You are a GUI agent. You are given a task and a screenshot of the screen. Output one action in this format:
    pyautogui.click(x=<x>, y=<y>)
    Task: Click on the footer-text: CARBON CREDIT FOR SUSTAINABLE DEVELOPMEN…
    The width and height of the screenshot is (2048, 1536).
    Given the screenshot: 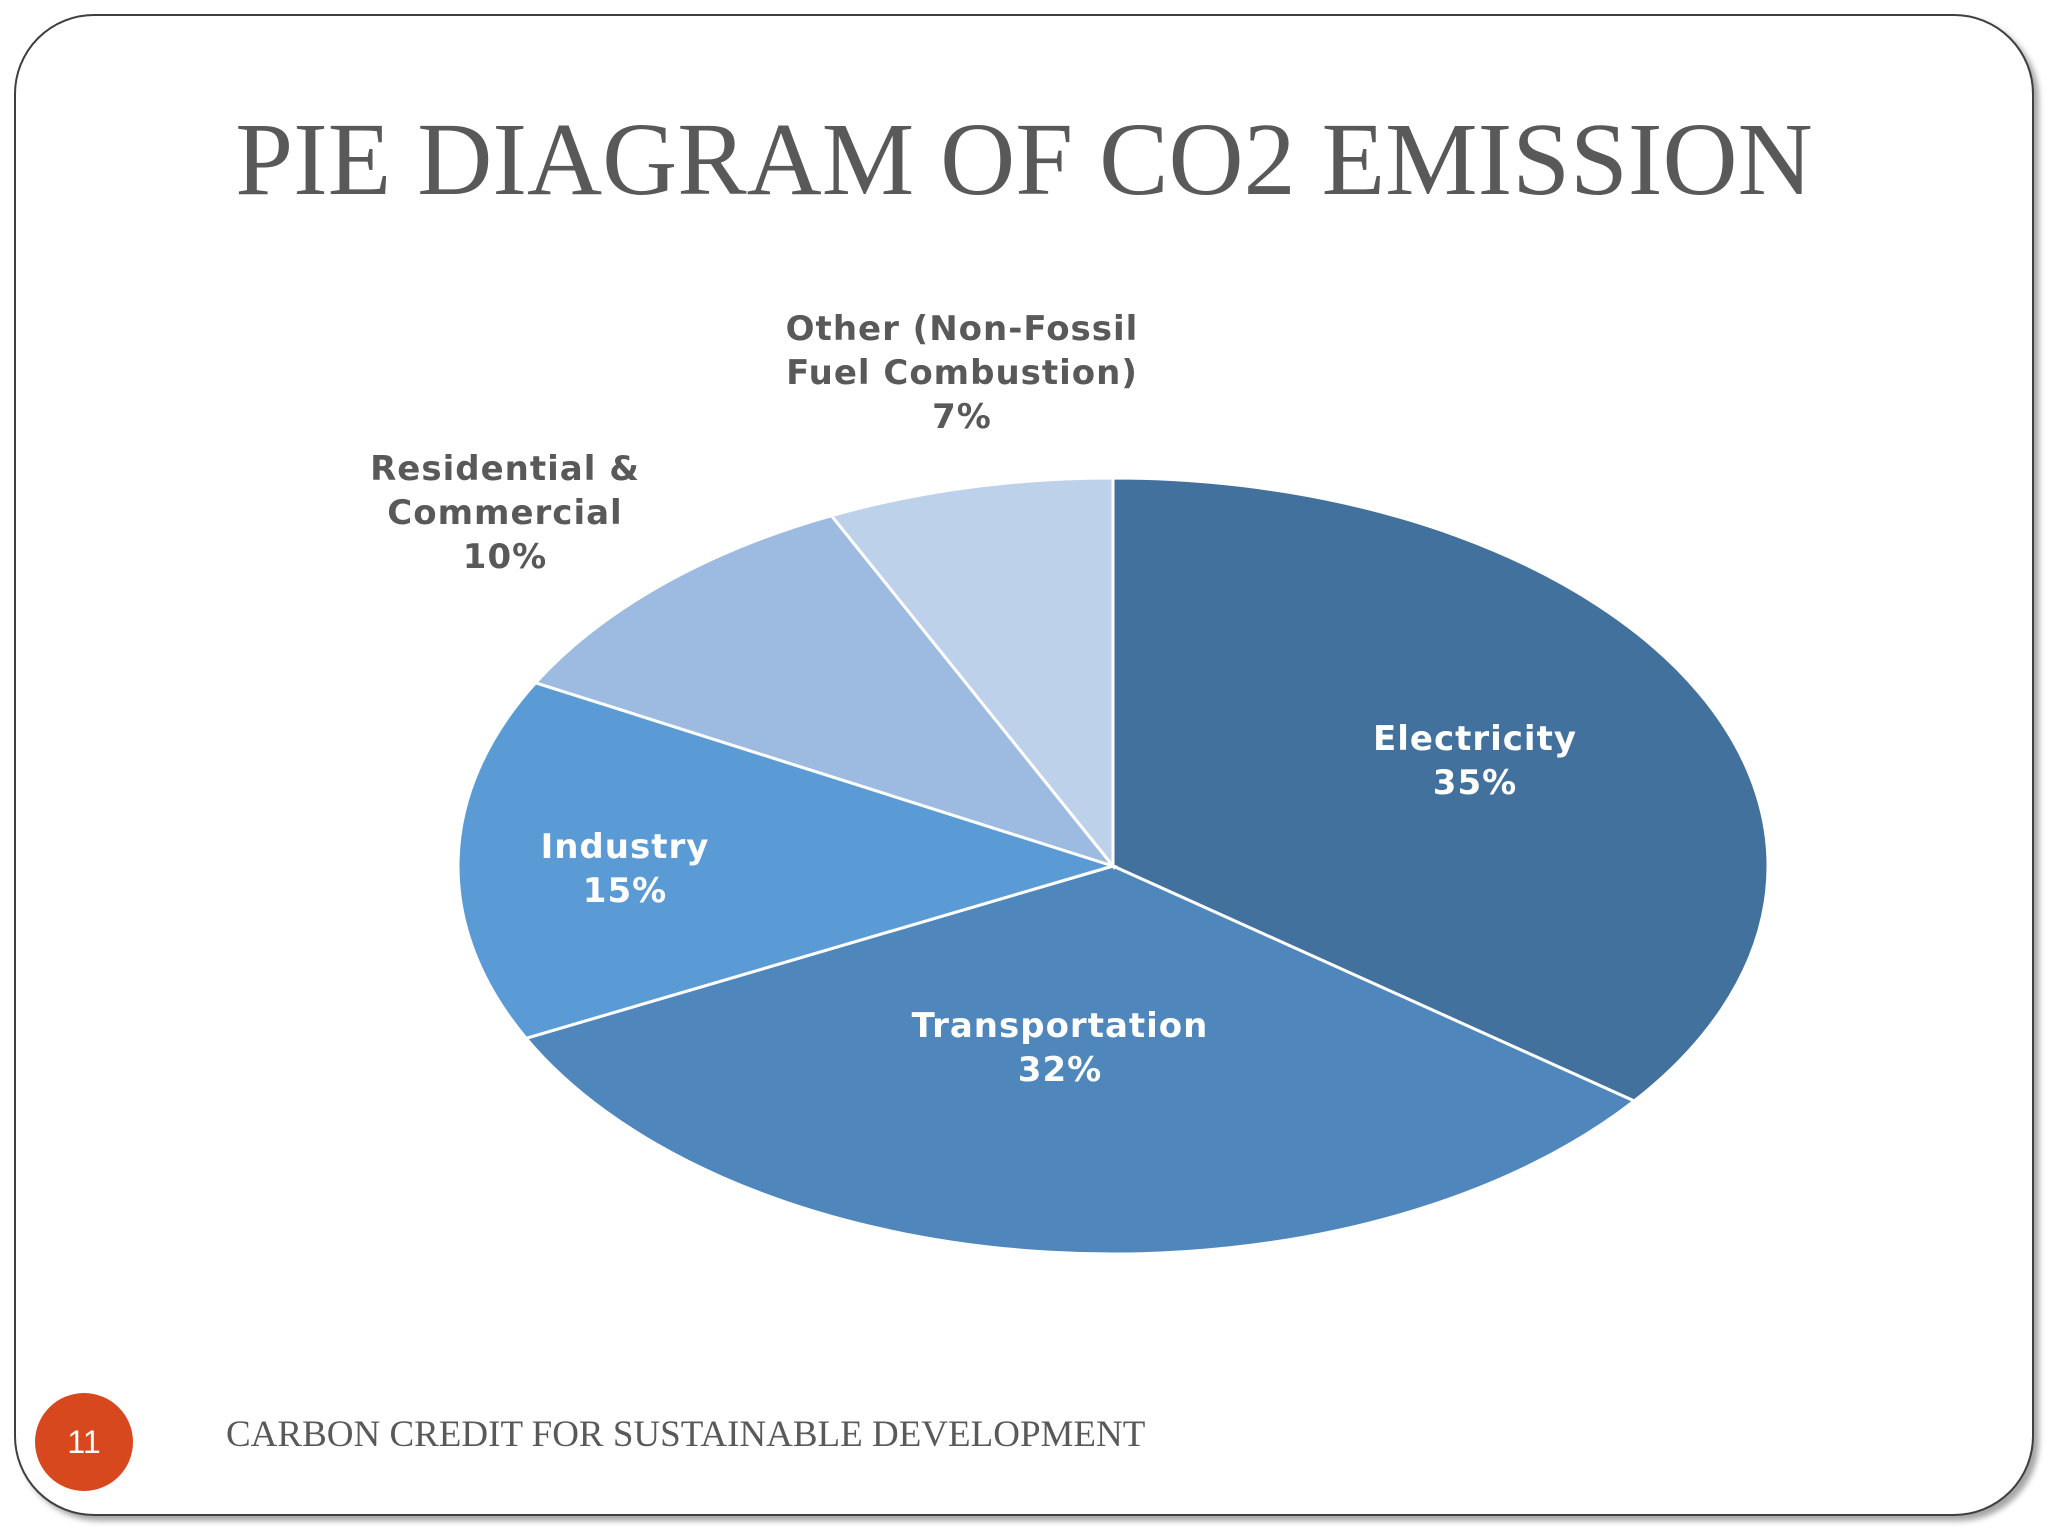 What is the action you would take?
    pyautogui.click(x=686, y=1434)
    